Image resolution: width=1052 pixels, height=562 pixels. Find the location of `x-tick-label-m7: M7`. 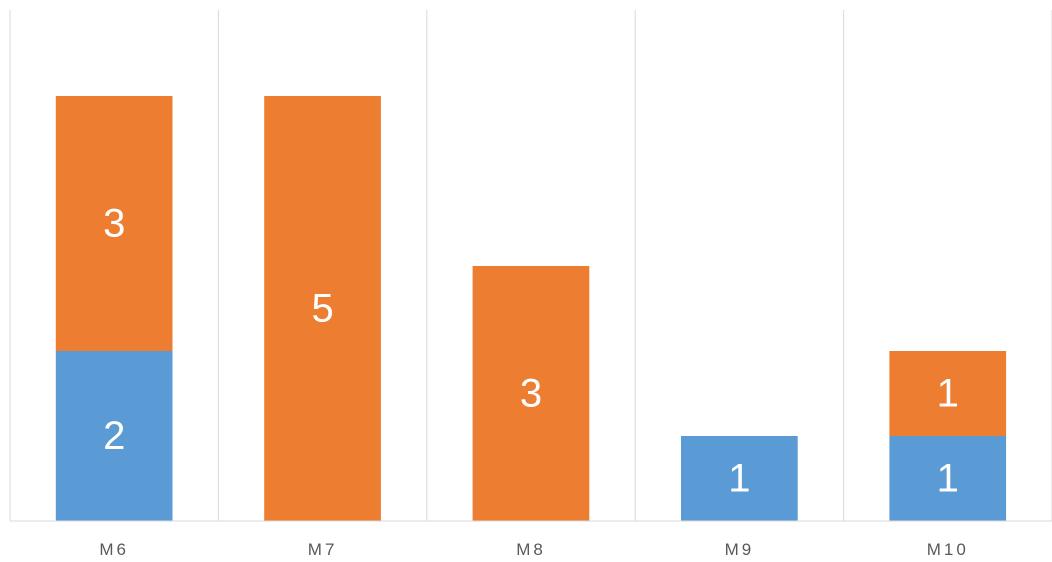

x-tick-label-m7: M7 is located at coordinates (323, 549).